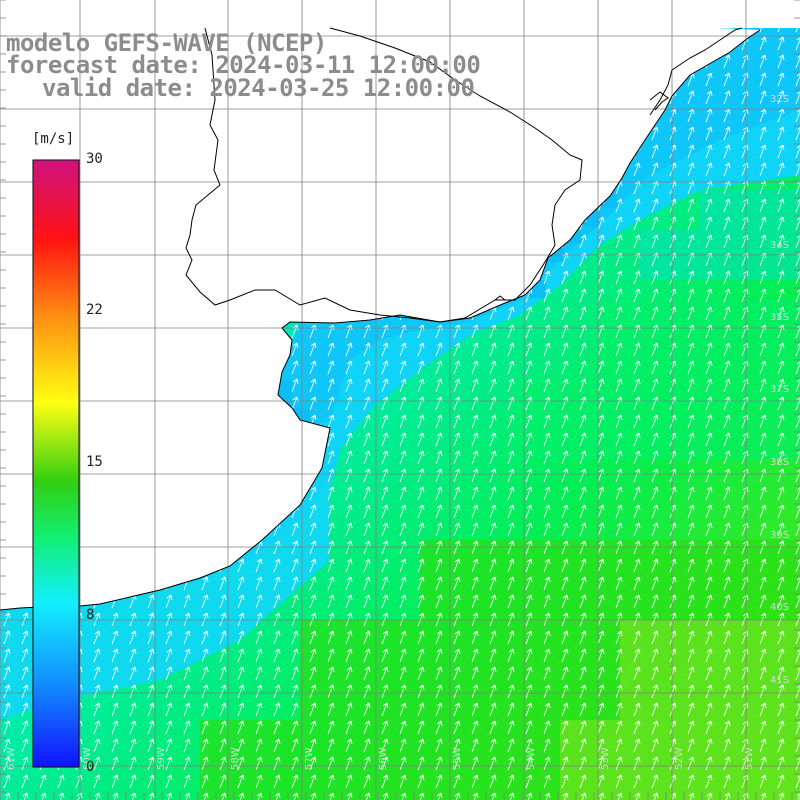 The height and width of the screenshot is (800, 800). What do you see at coordinates (53, 139) in the screenshot?
I see `colorbar-unit: [m/s]` at bounding box center [53, 139].